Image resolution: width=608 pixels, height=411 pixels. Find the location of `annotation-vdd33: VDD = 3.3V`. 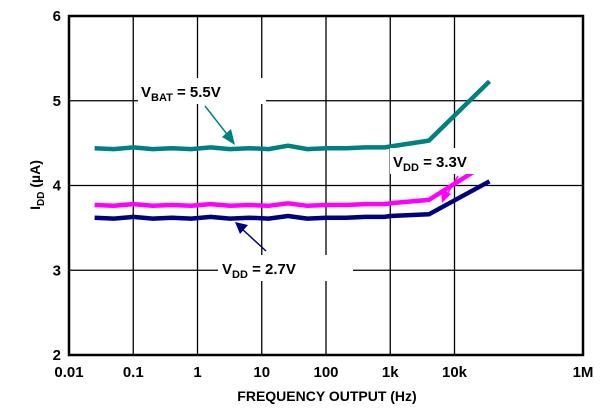

annotation-vdd33: VDD = 3.3V is located at coordinates (430, 164).